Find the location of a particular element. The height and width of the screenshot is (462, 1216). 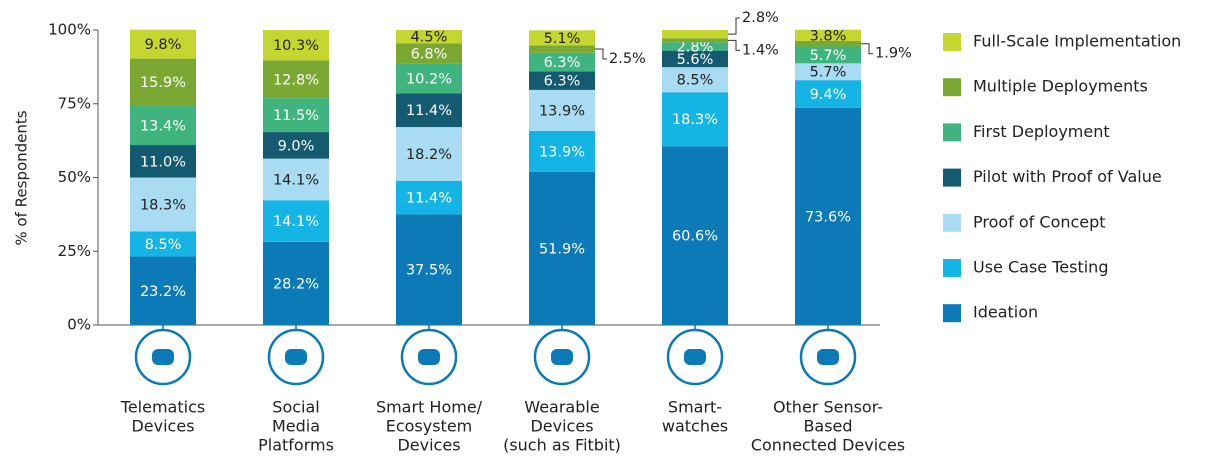

value-label: 3.8% is located at coordinates (828, 36).